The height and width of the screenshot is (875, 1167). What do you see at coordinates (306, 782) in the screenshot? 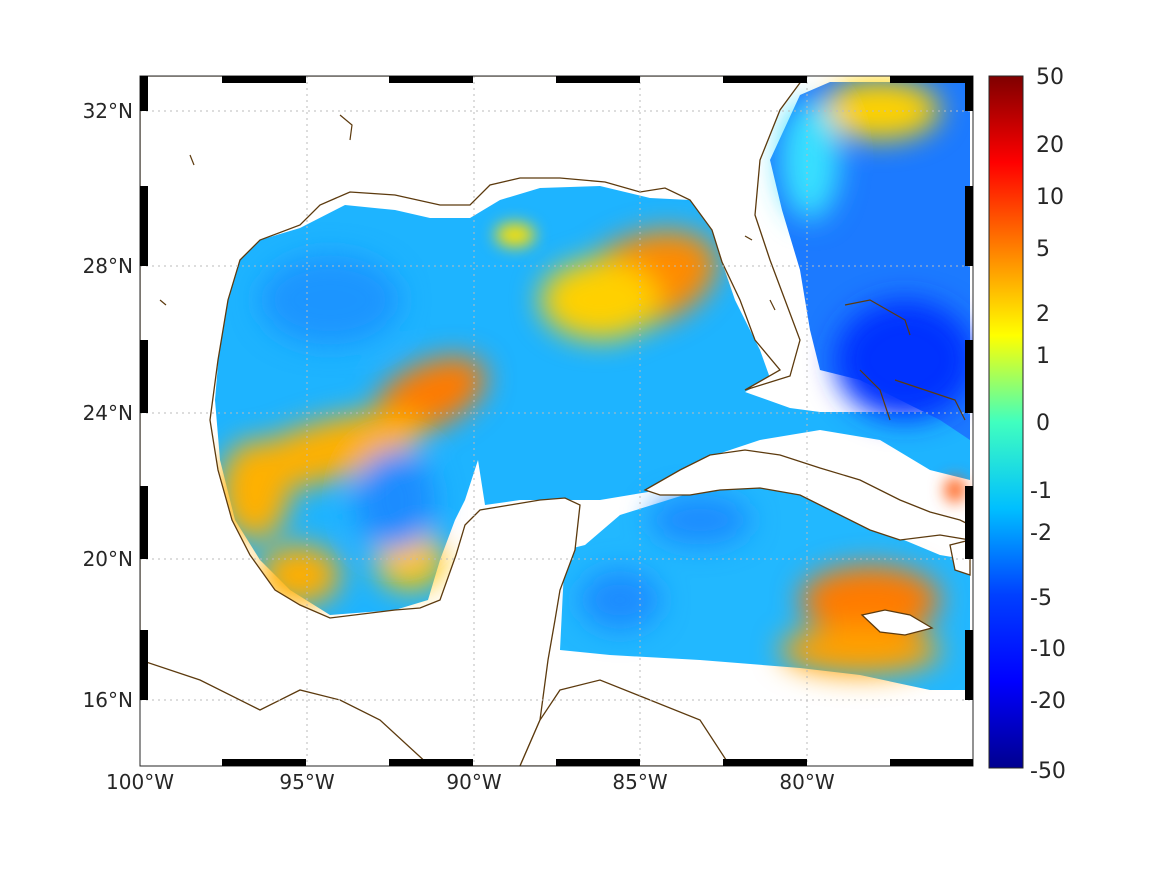
I see `x-tick-label: 95°W` at bounding box center [306, 782].